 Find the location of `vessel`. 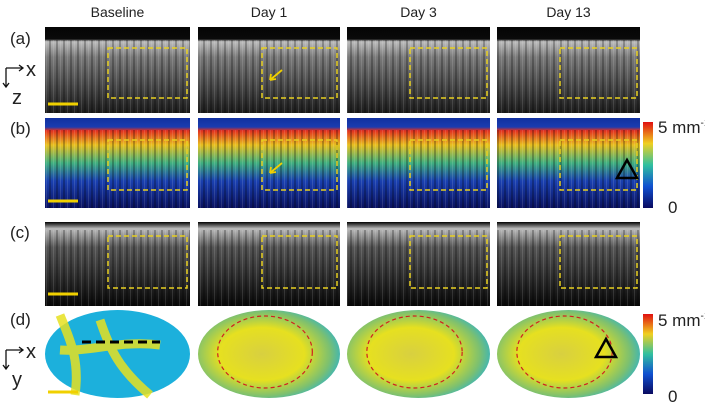

vessel is located at coordinates (108, 356).